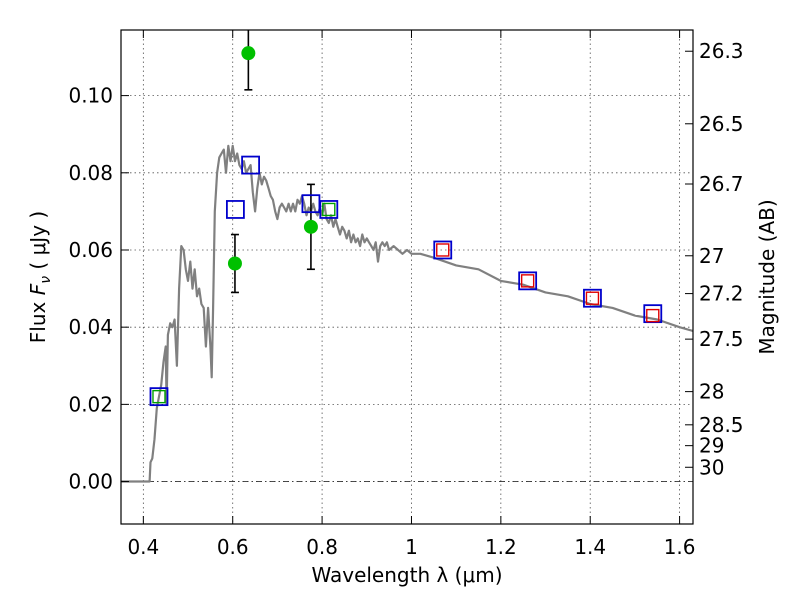  Describe the element at coordinates (590, 547) in the screenshot. I see `x-tick-label: 1.4` at that location.